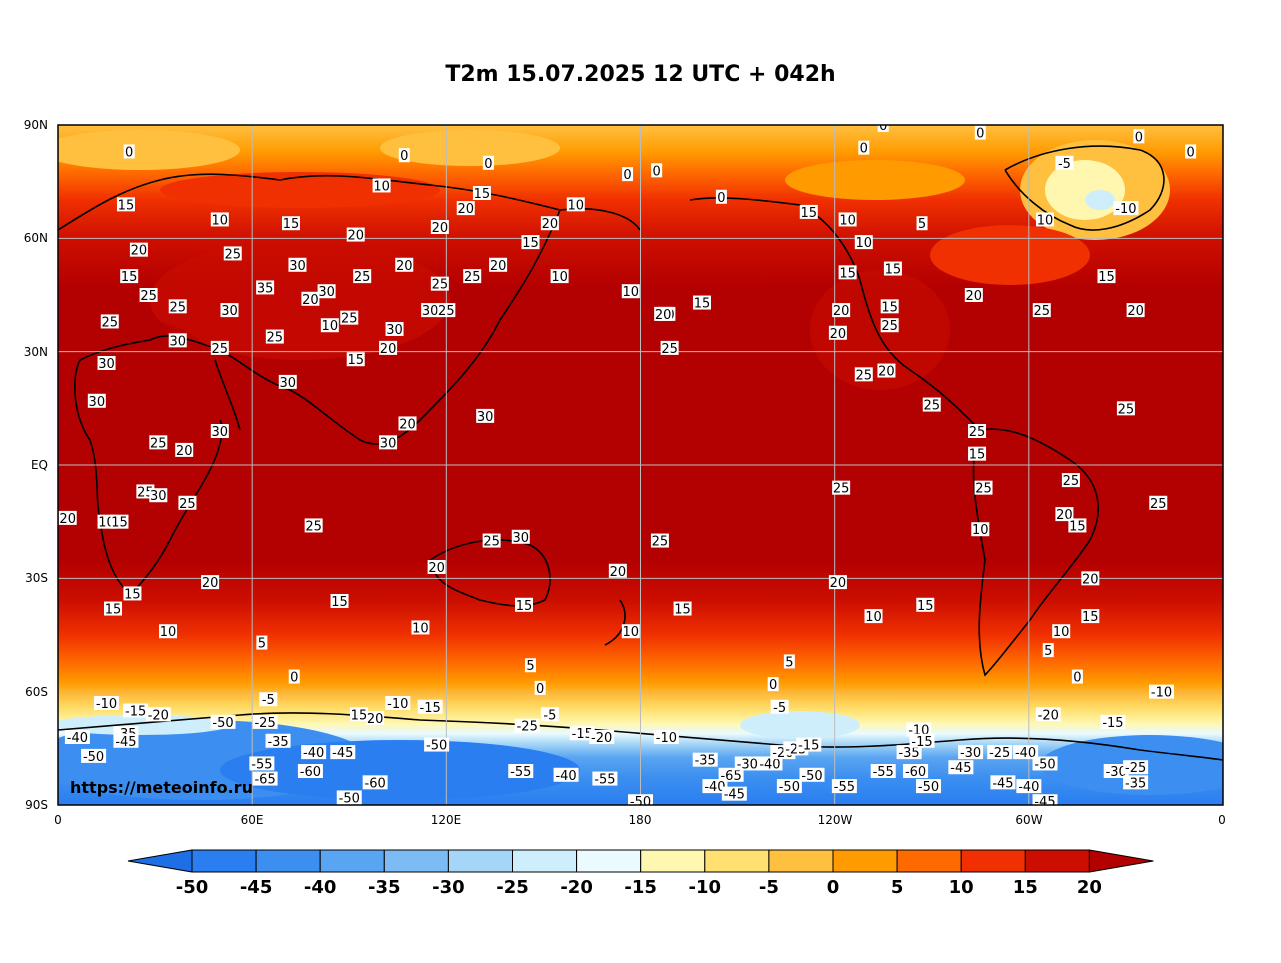 The height and width of the screenshot is (963, 1281). What do you see at coordinates (39, 465) in the screenshot?
I see `lat-label: EQ` at bounding box center [39, 465].